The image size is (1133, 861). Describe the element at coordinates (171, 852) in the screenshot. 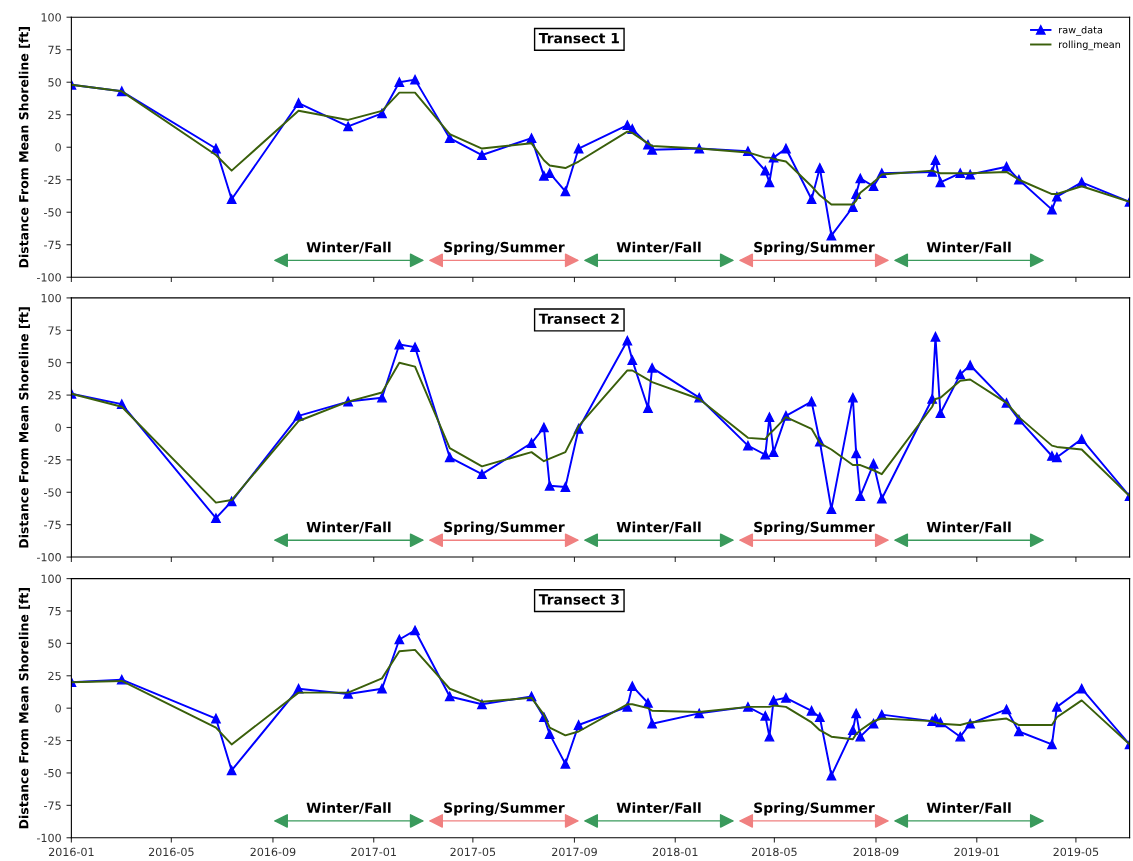

I see `x-tick-label: 2016-05` at that location.